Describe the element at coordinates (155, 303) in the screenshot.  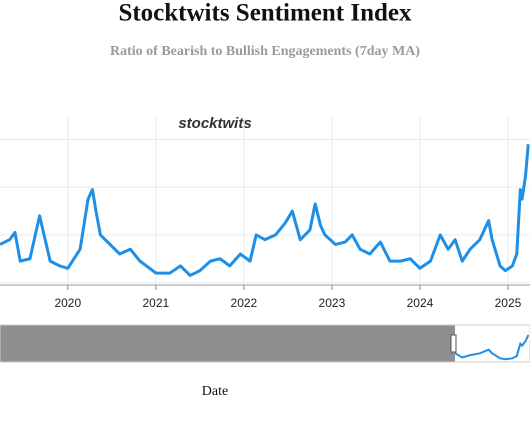
I see `x-tick-label: 2021` at that location.